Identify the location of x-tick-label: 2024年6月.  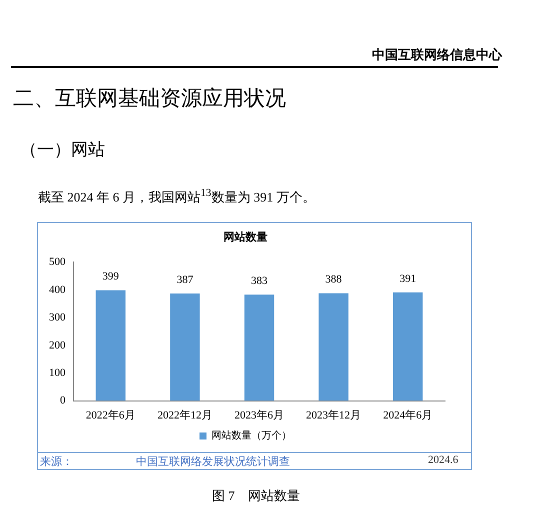
(408, 415).